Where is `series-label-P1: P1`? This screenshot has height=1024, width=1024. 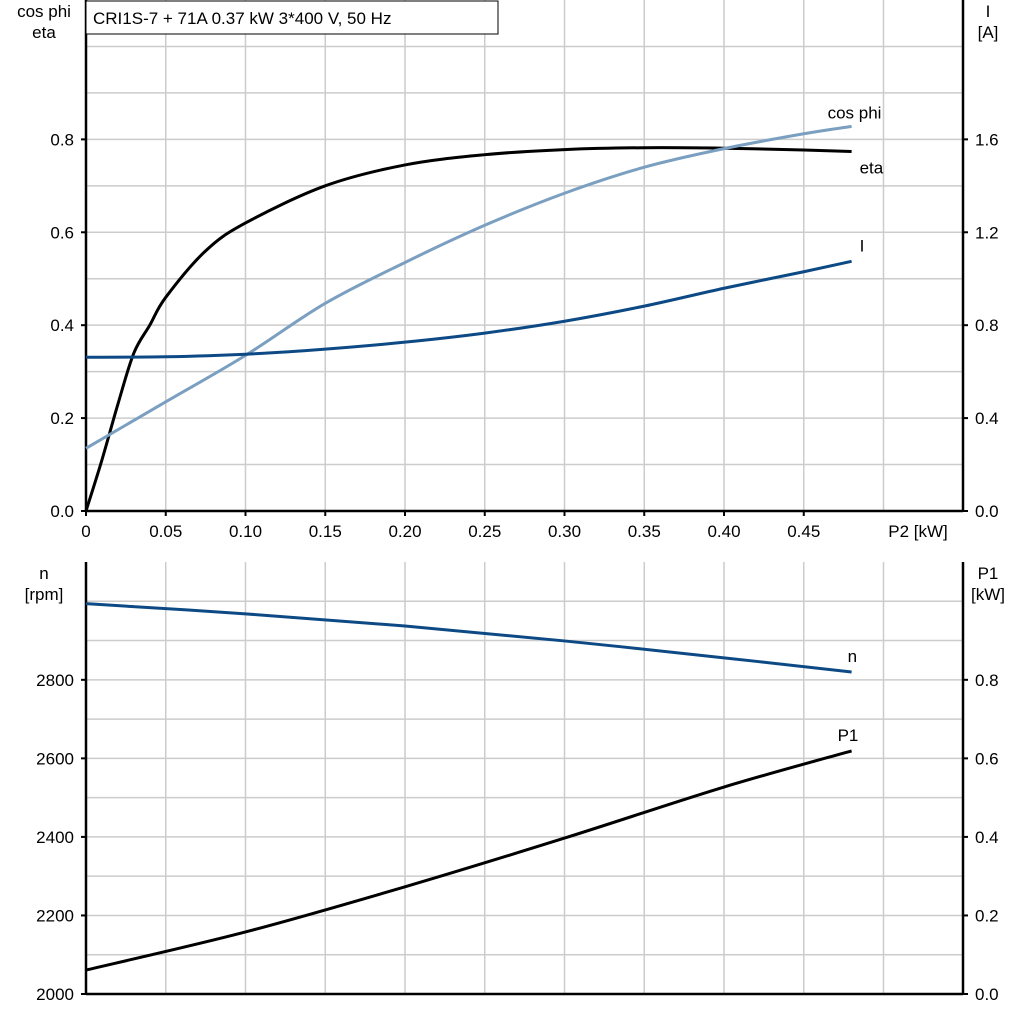 series-label-P1: P1 is located at coordinates (848, 735).